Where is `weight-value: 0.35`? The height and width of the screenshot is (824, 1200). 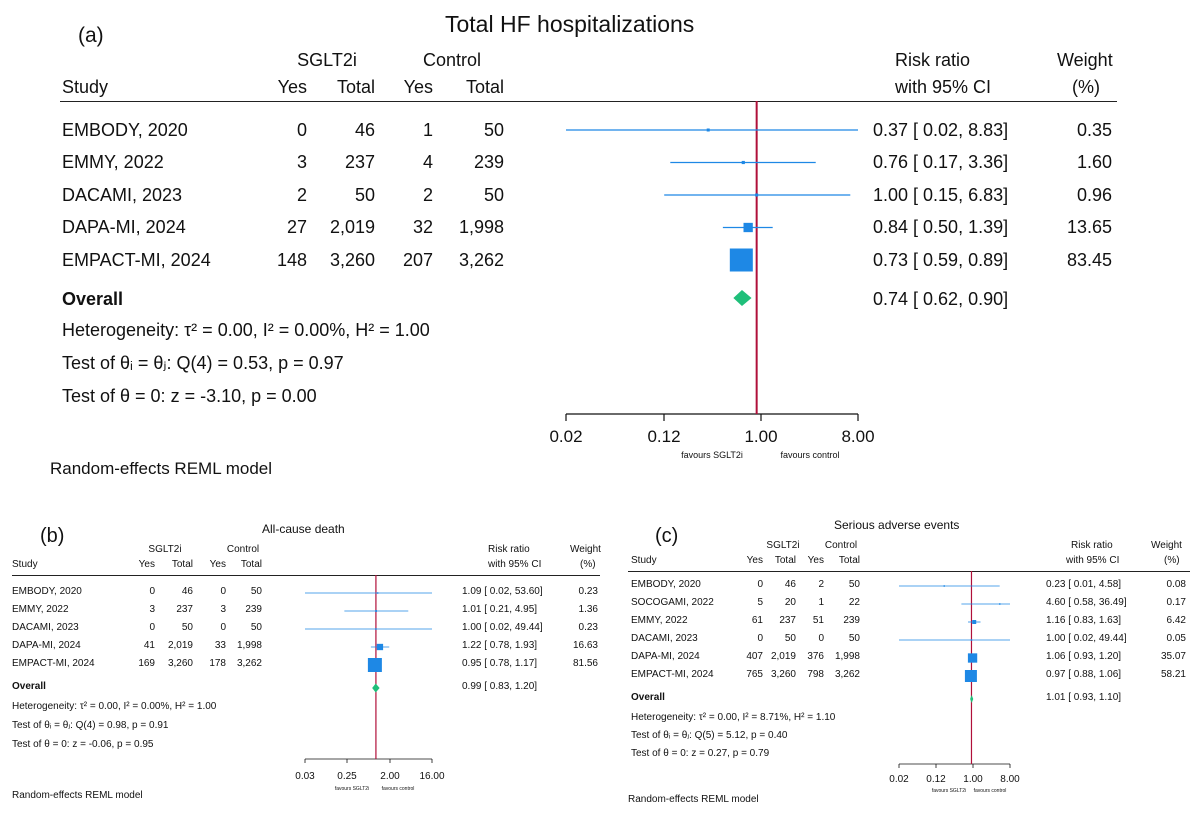 weight-value: 0.35 is located at coordinates (1094, 130).